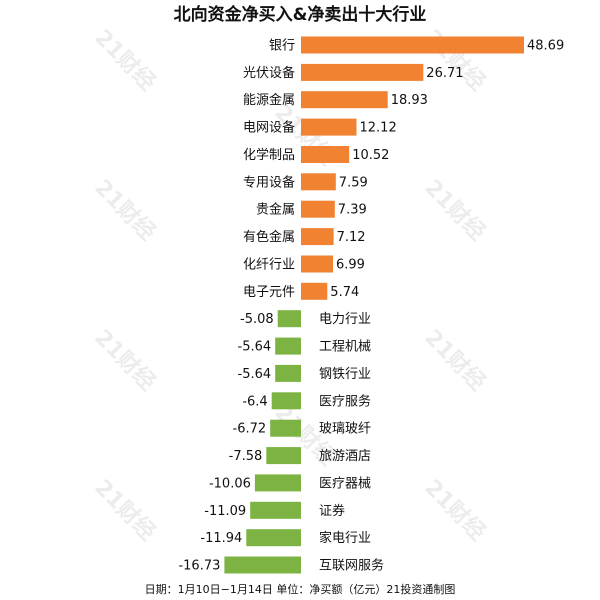 The width and height of the screenshot is (600, 600). I want to click on category-label-11: 工程机械, so click(345, 347).